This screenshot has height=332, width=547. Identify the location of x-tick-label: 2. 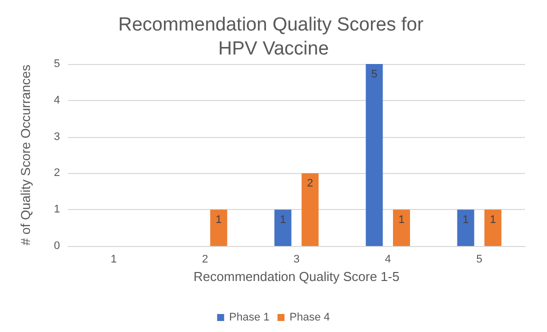
(205, 260).